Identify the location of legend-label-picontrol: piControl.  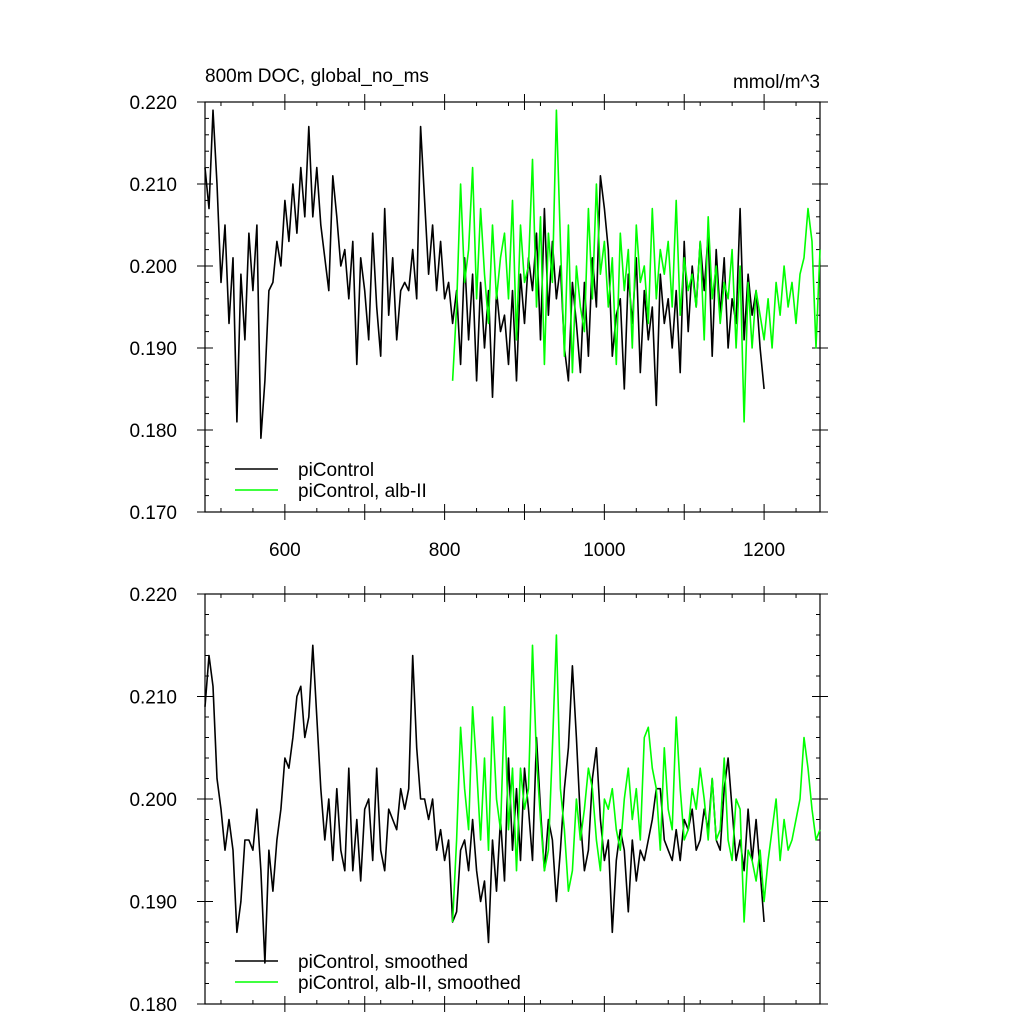
(336, 470).